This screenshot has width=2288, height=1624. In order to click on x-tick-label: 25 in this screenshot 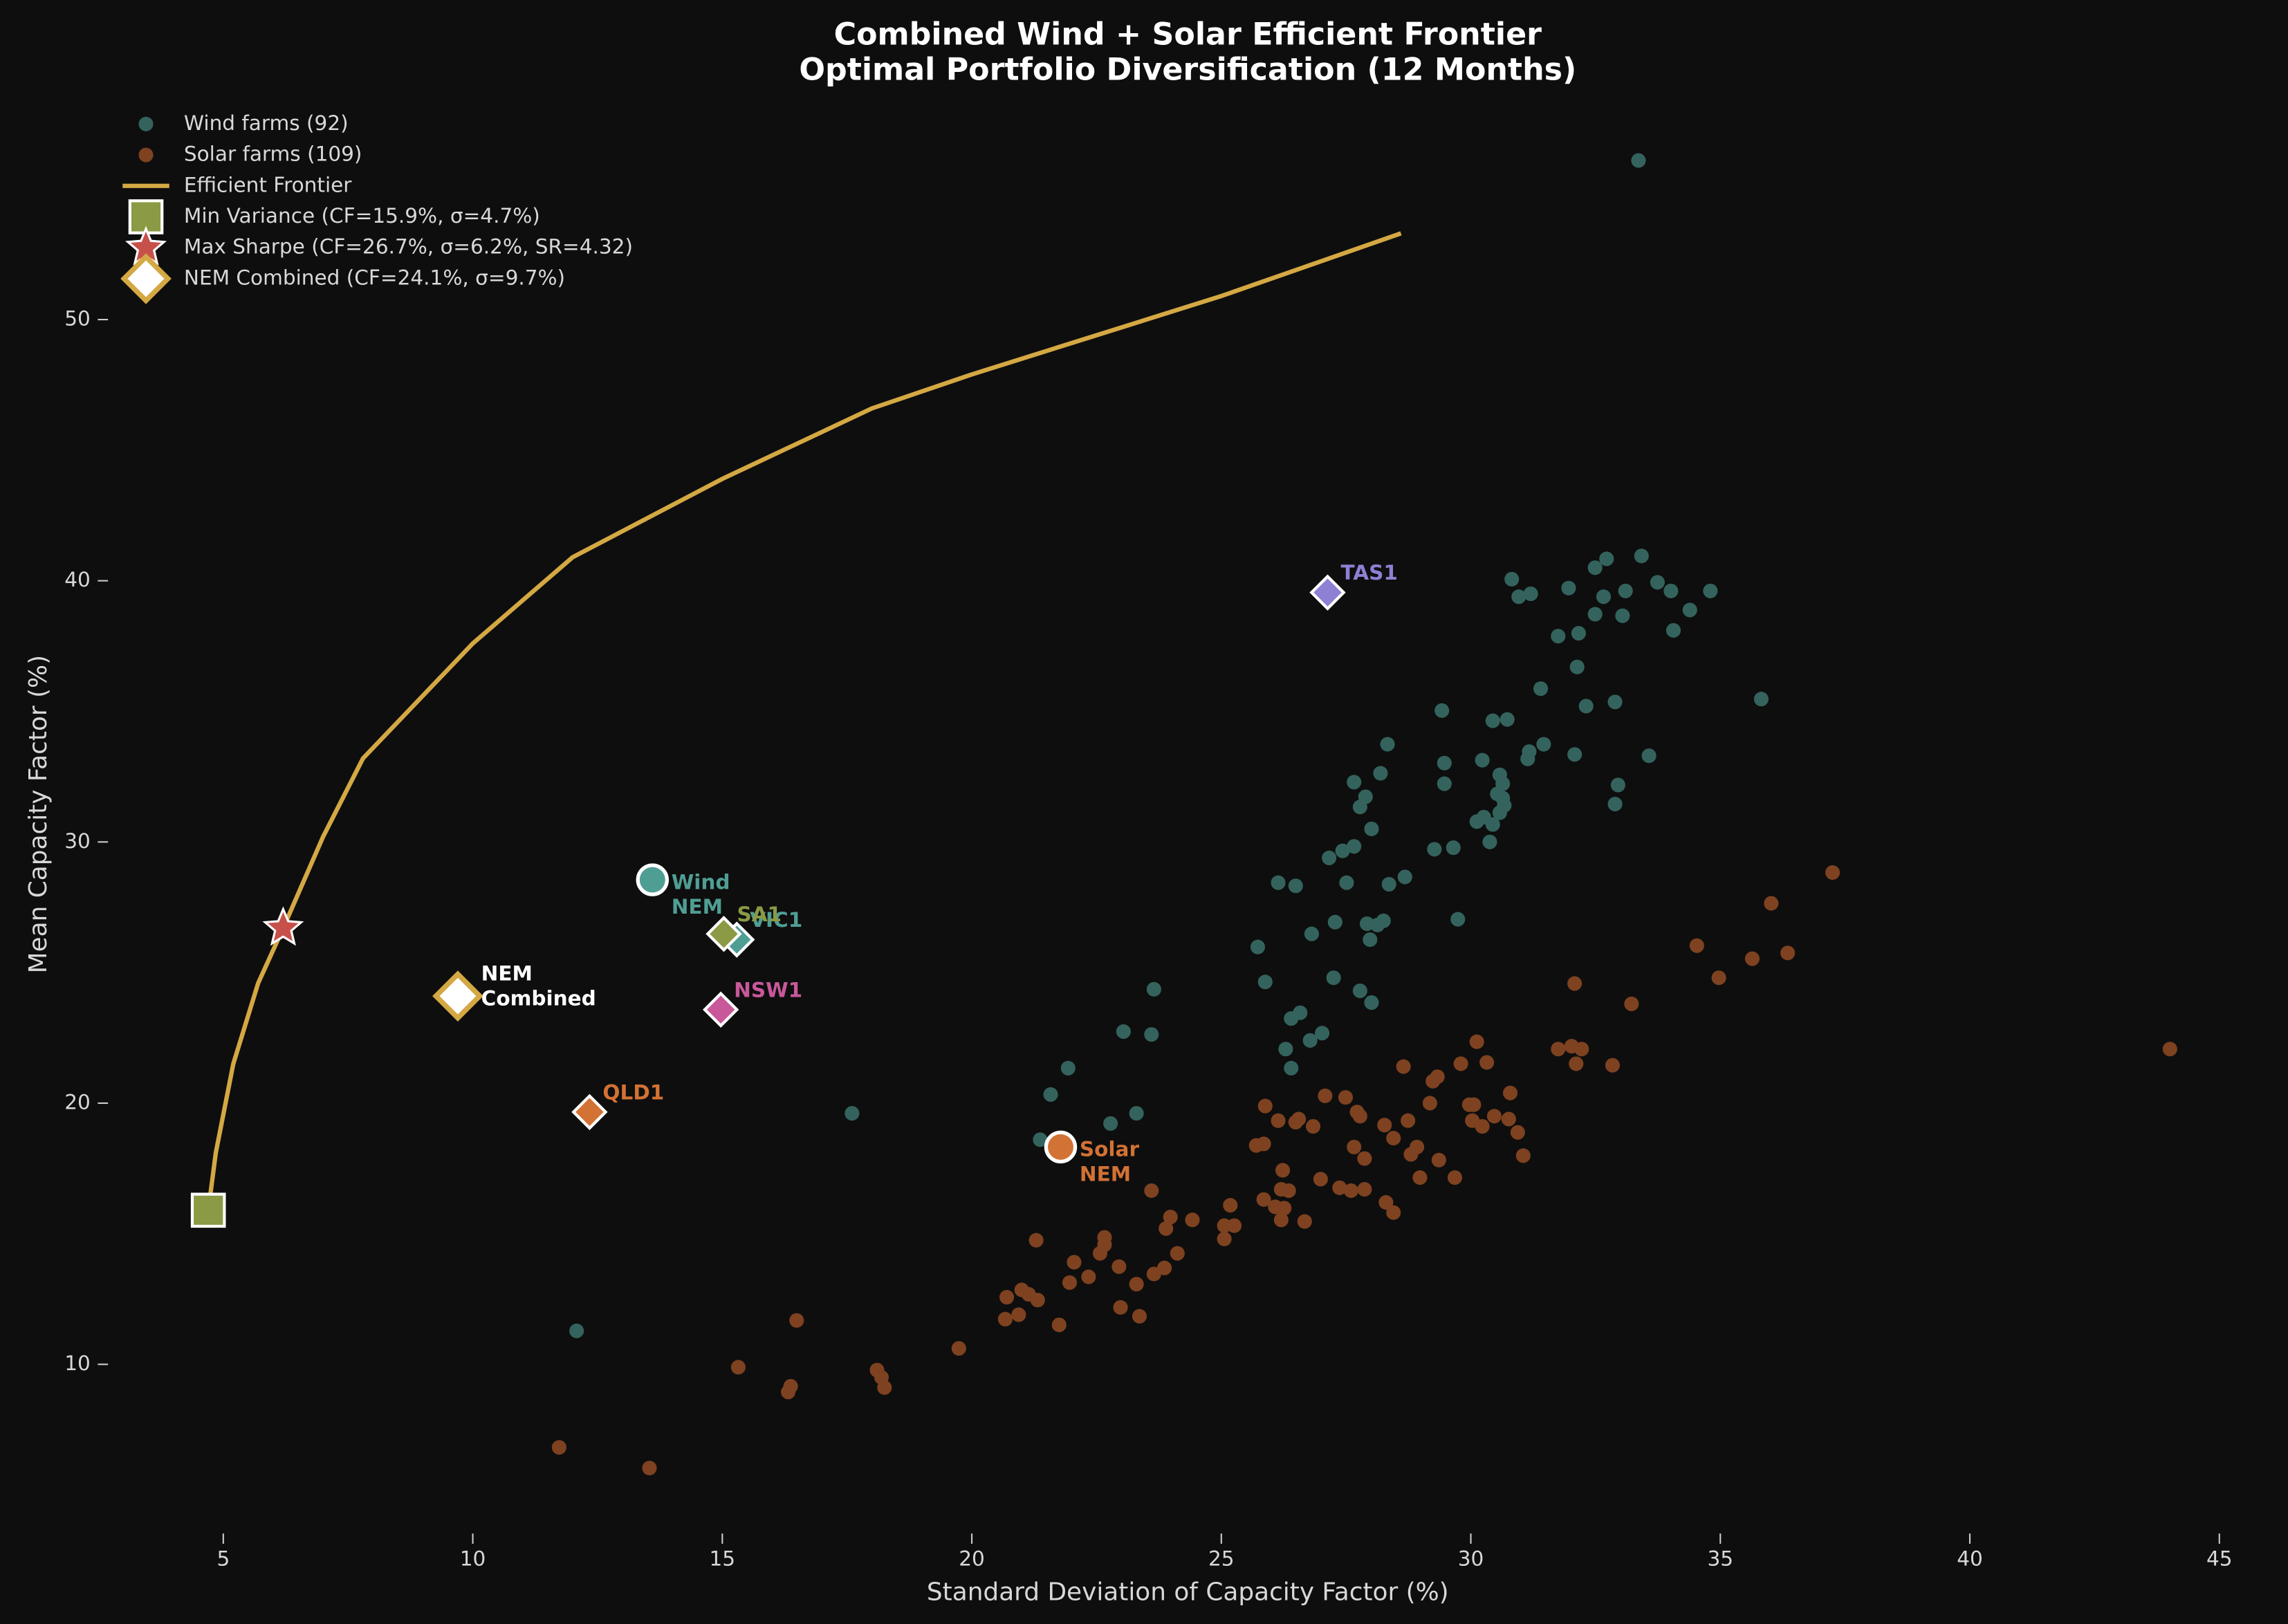, I will do `click(1221, 1559)`.